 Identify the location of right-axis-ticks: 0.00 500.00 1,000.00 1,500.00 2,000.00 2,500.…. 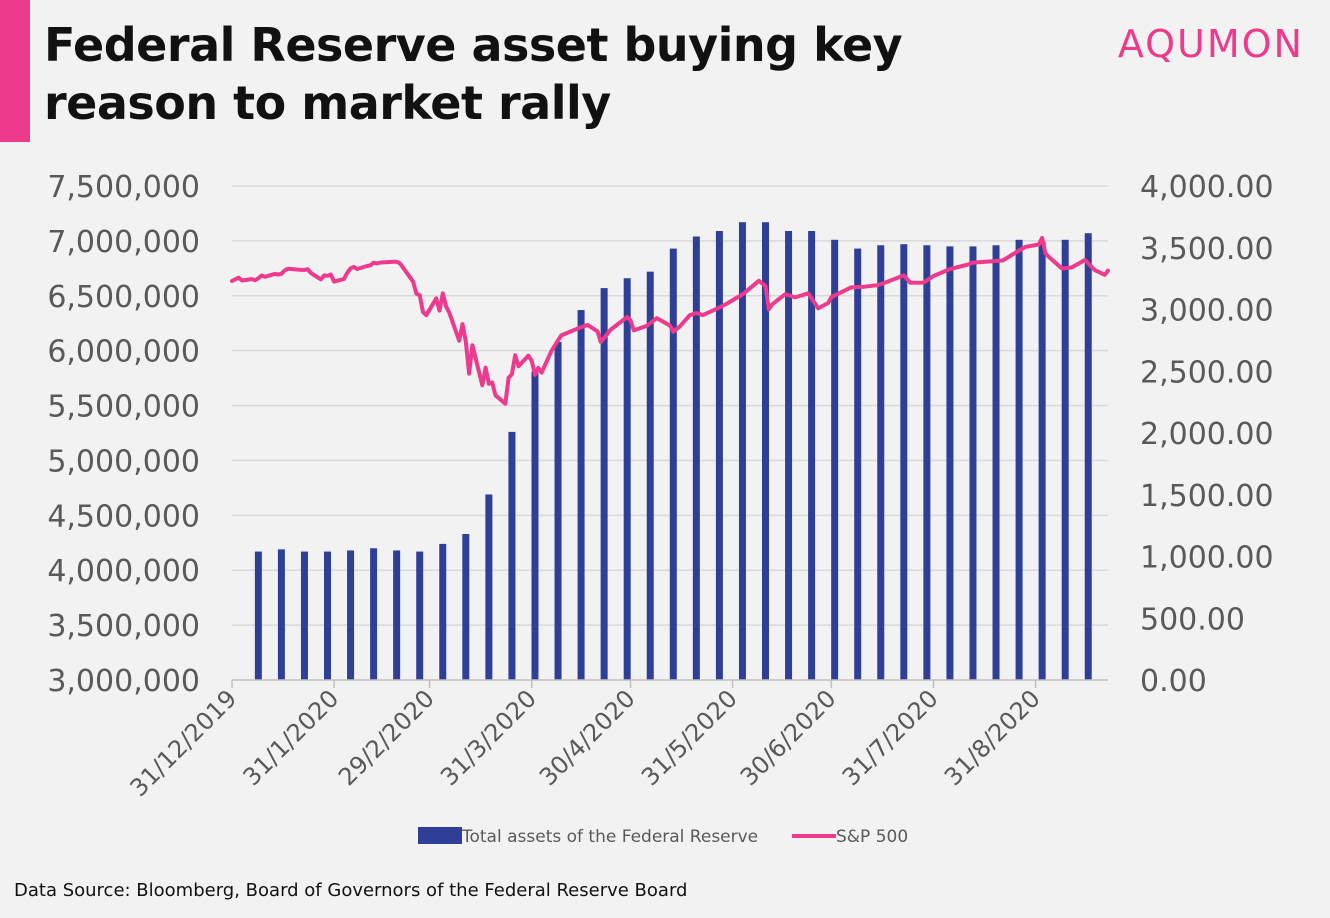
(1207, 434).